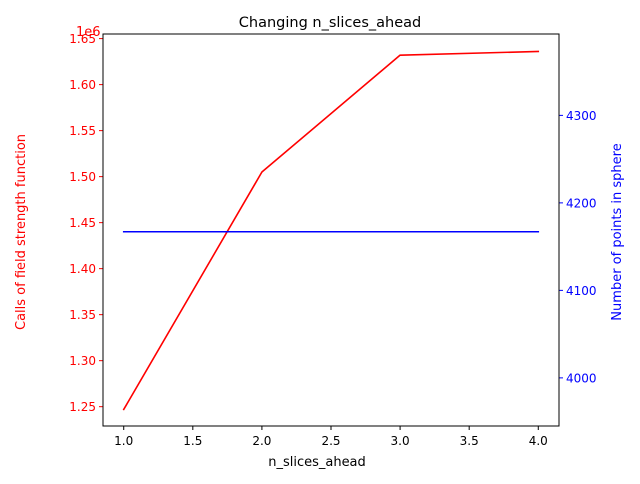 This screenshot has height=484, width=640. What do you see at coordinates (82, 315) in the screenshot?
I see `left-tick-label: 1.35` at bounding box center [82, 315].